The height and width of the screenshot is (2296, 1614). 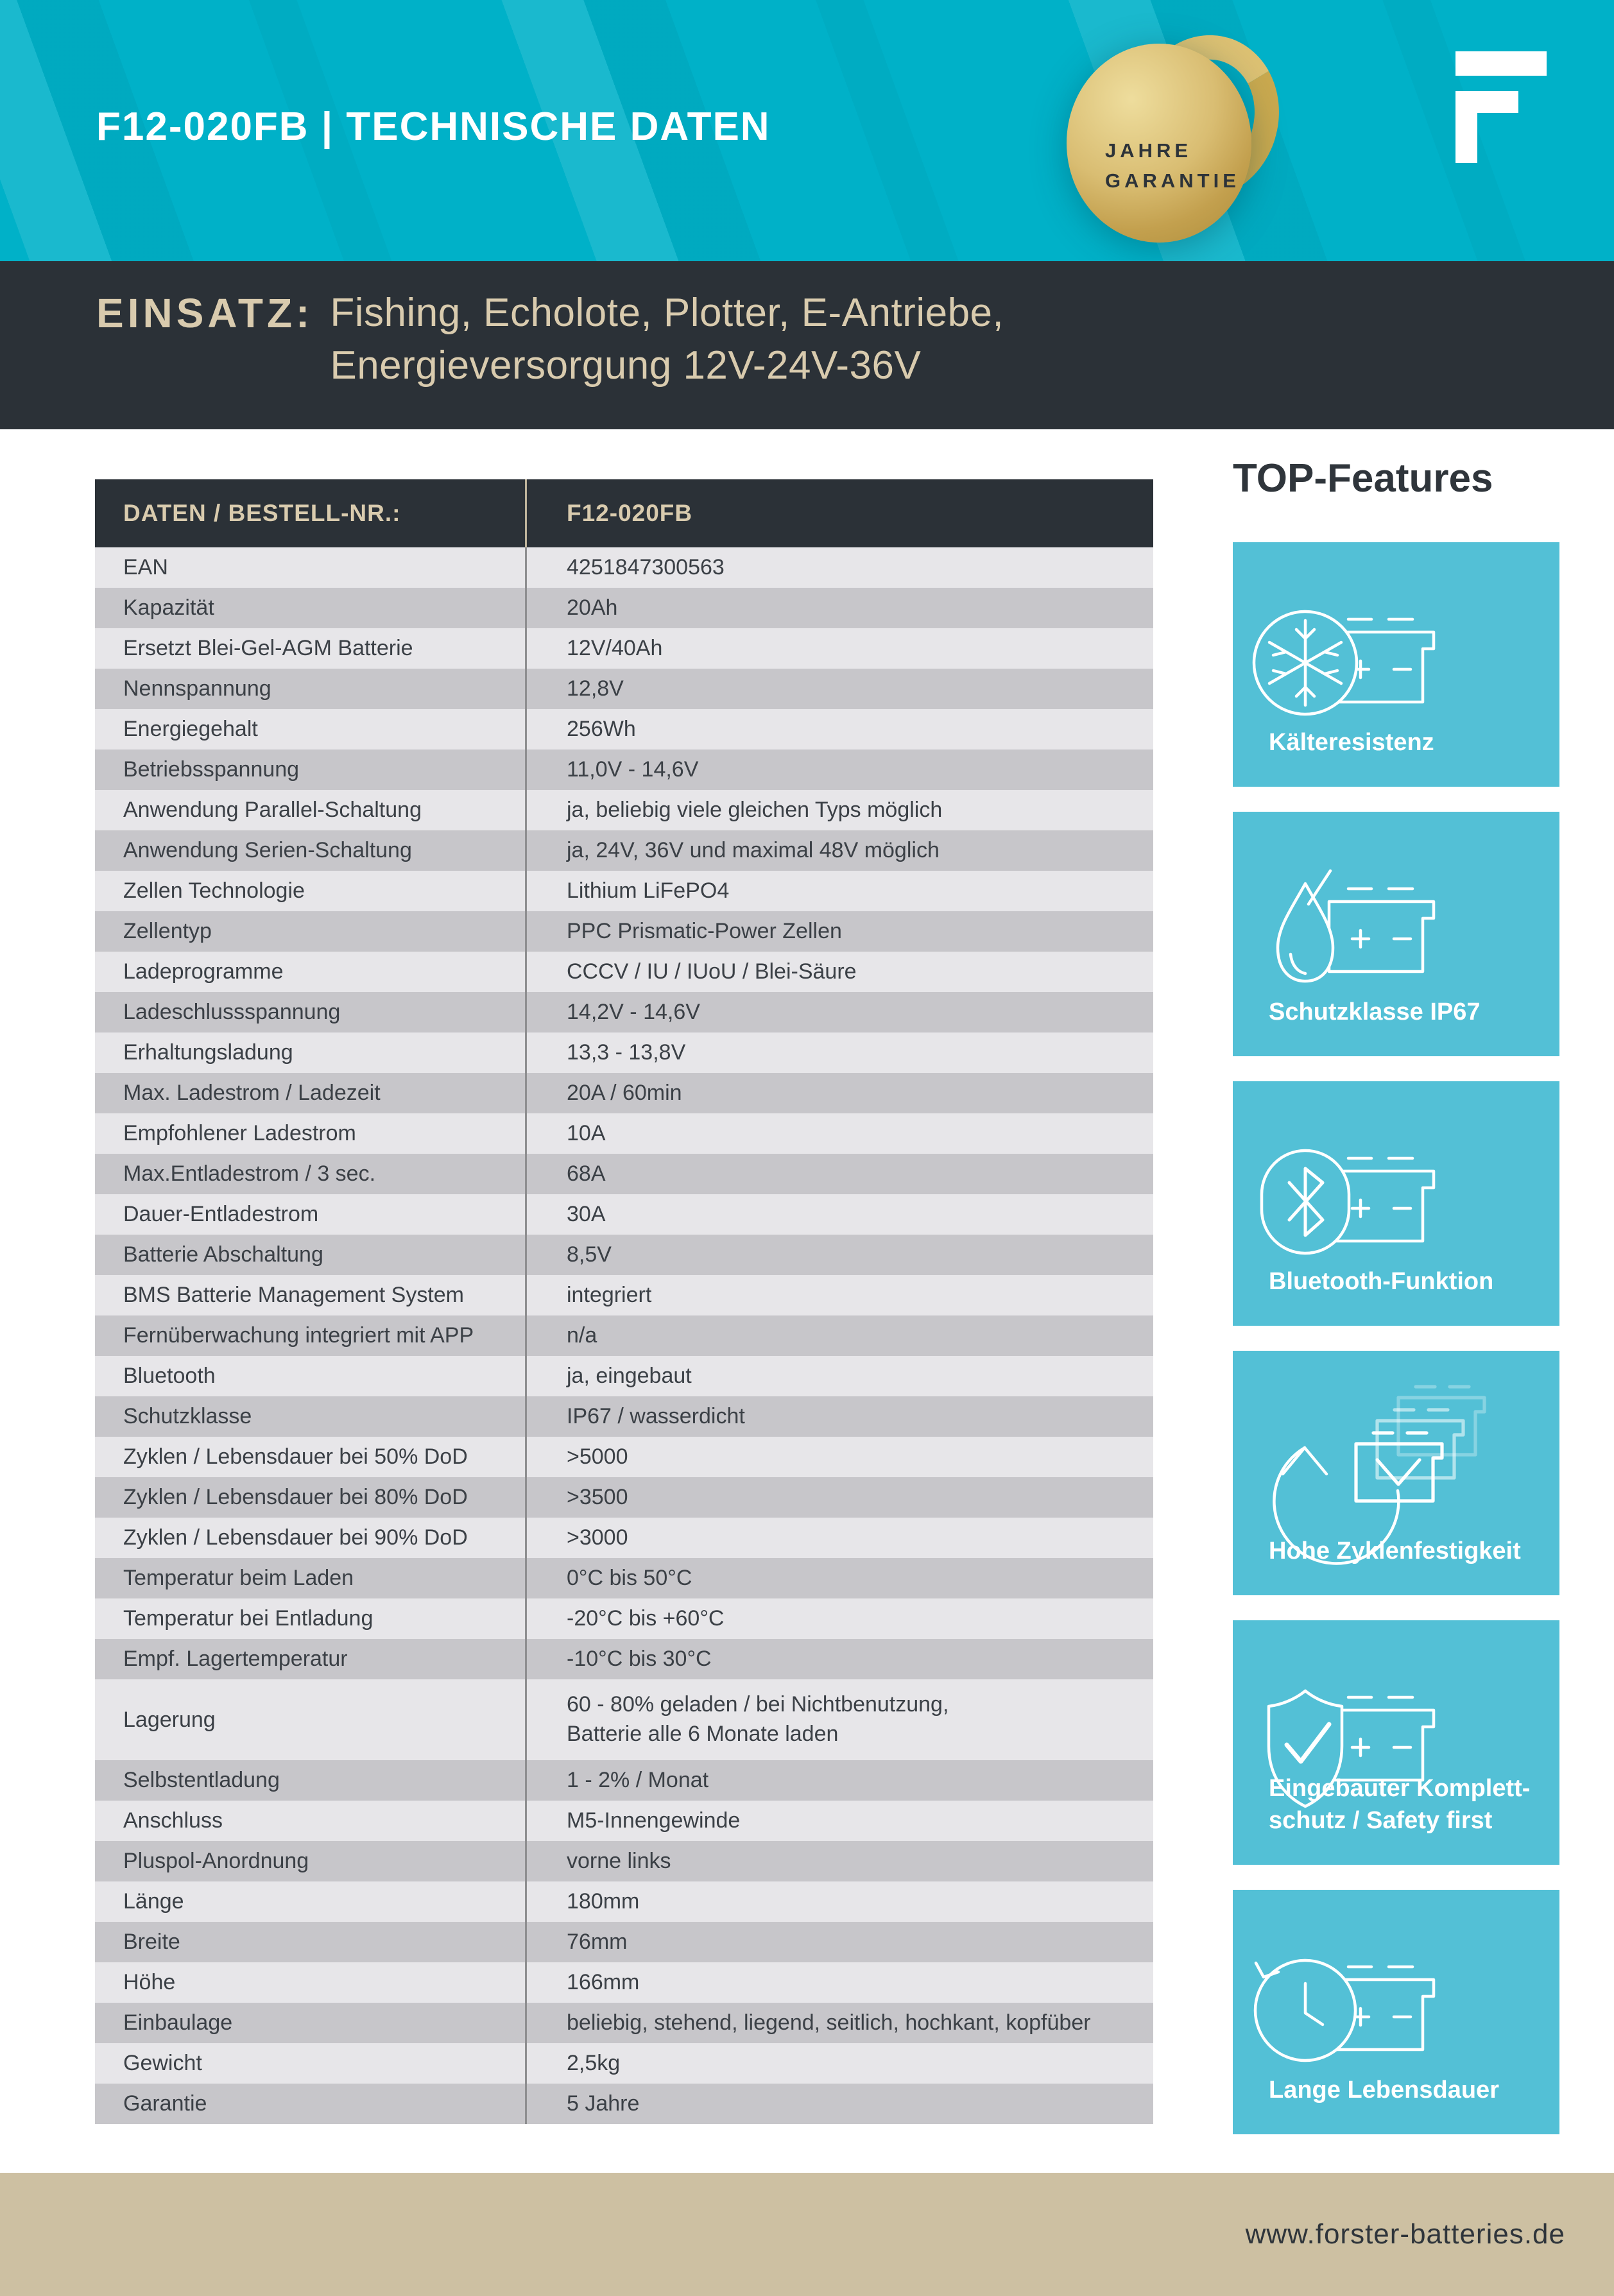 What do you see at coordinates (839, 891) in the screenshot?
I see `row-value: Lithium LiFePO4` at bounding box center [839, 891].